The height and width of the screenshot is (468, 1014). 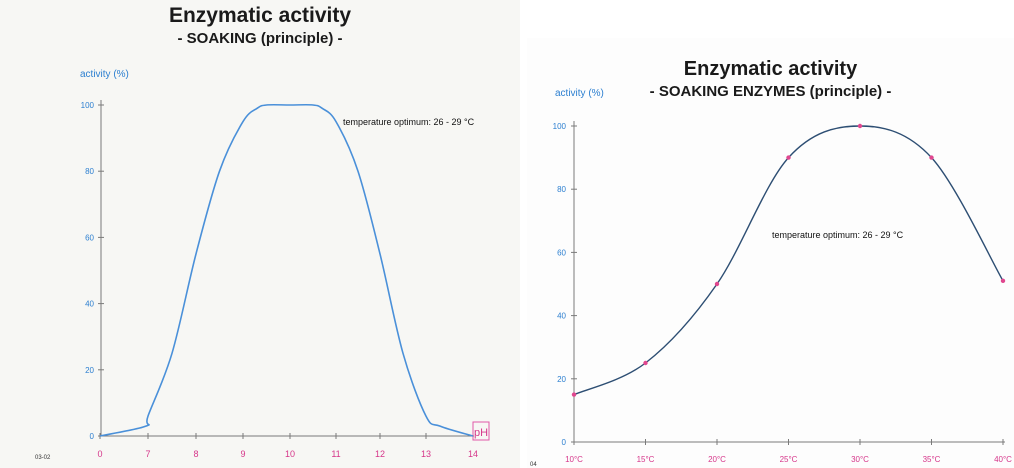 What do you see at coordinates (195, 454) in the screenshot?
I see `x-tick-label: 8` at bounding box center [195, 454].